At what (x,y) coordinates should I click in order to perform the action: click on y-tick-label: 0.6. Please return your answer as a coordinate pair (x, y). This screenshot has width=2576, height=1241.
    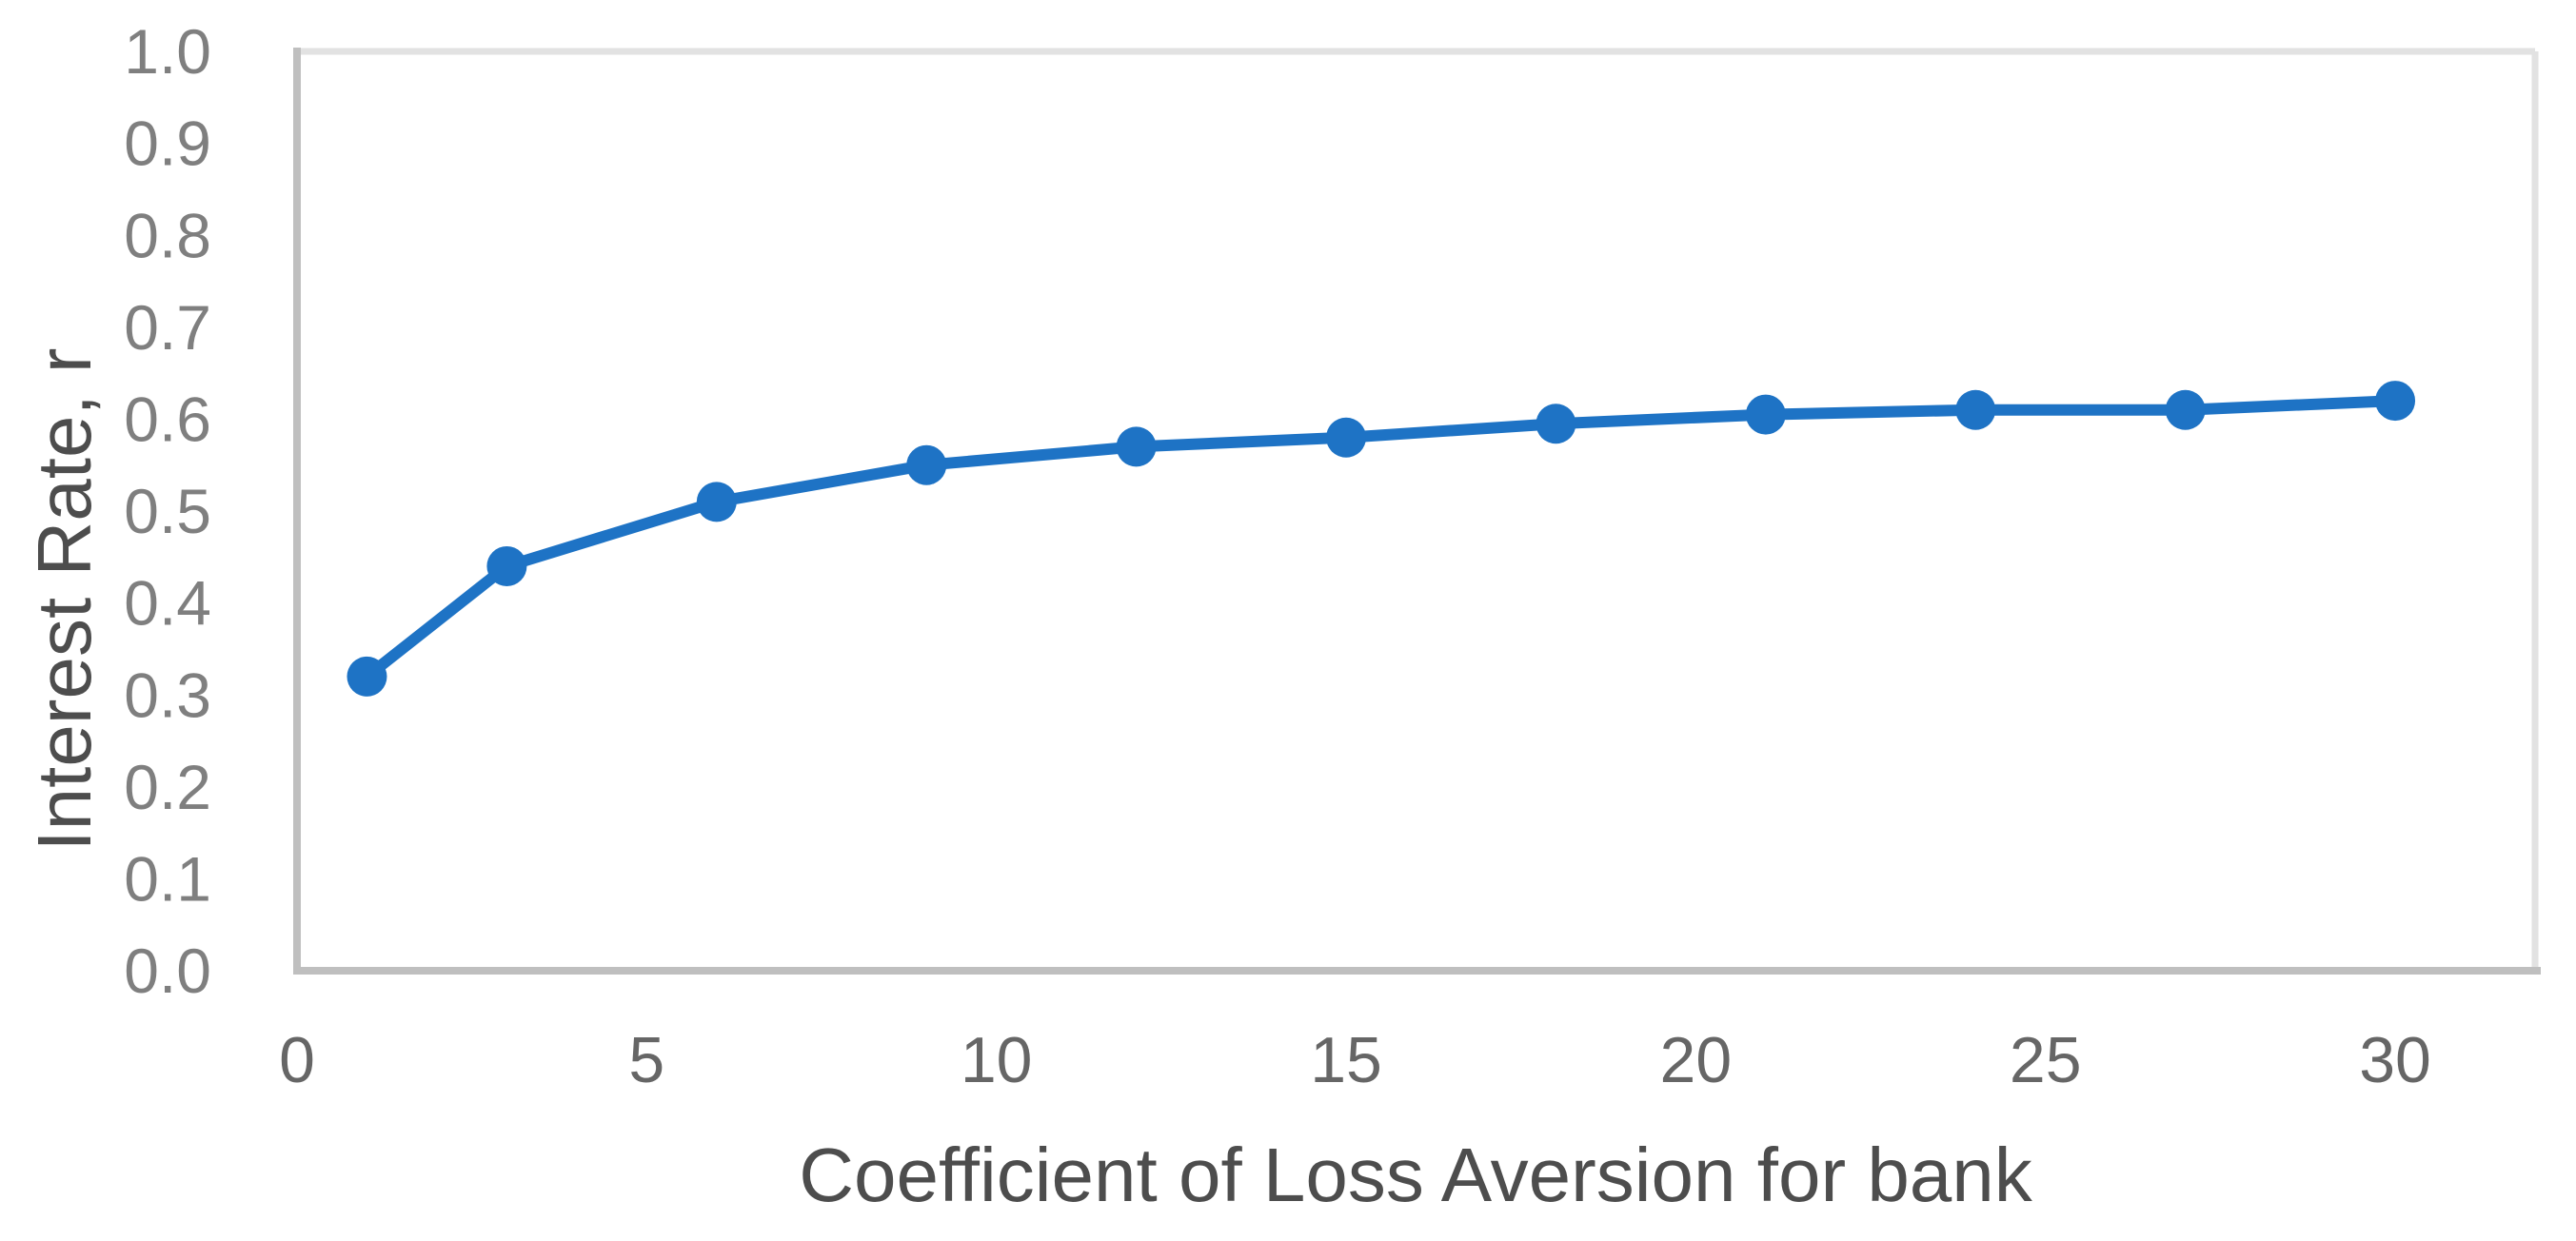
    Looking at the image, I should click on (167, 419).